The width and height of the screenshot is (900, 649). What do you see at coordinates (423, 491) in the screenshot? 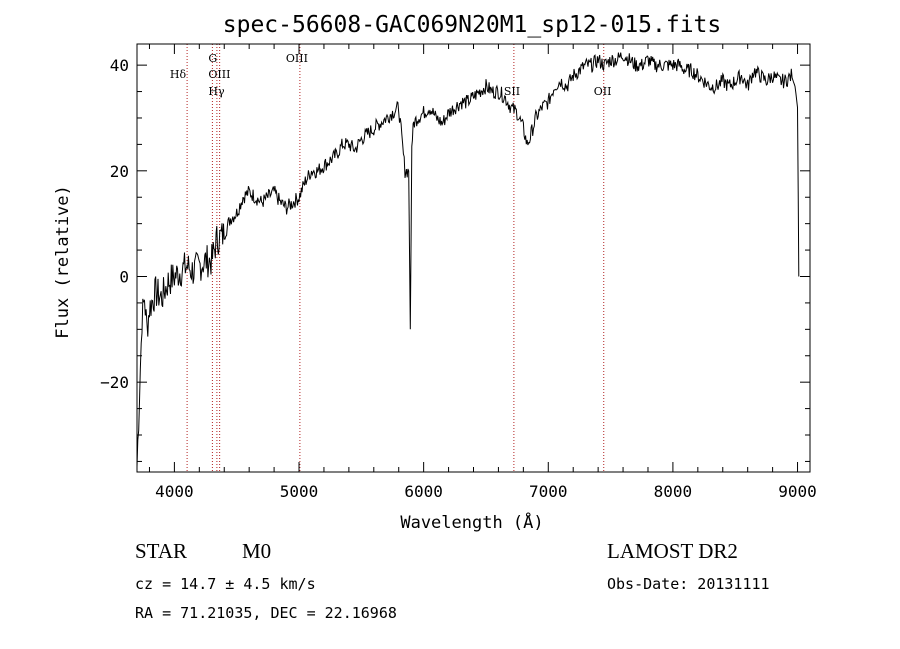
I see `x-tick-label: 6000` at bounding box center [423, 491].